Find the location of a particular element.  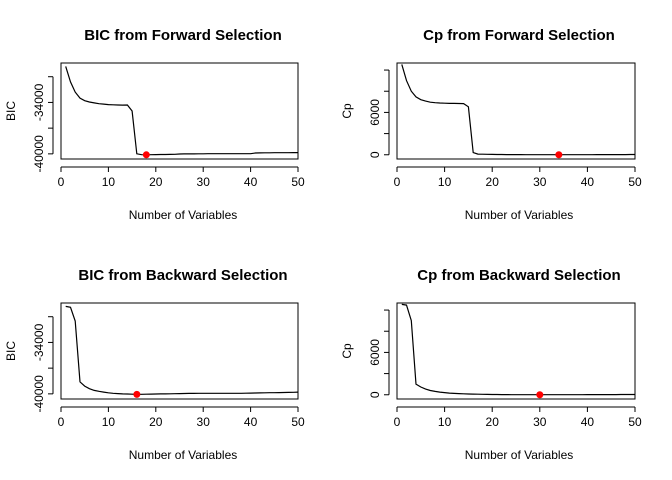

panel-1-y-axis: -40000 -34000 is located at coordinates (43, 124).